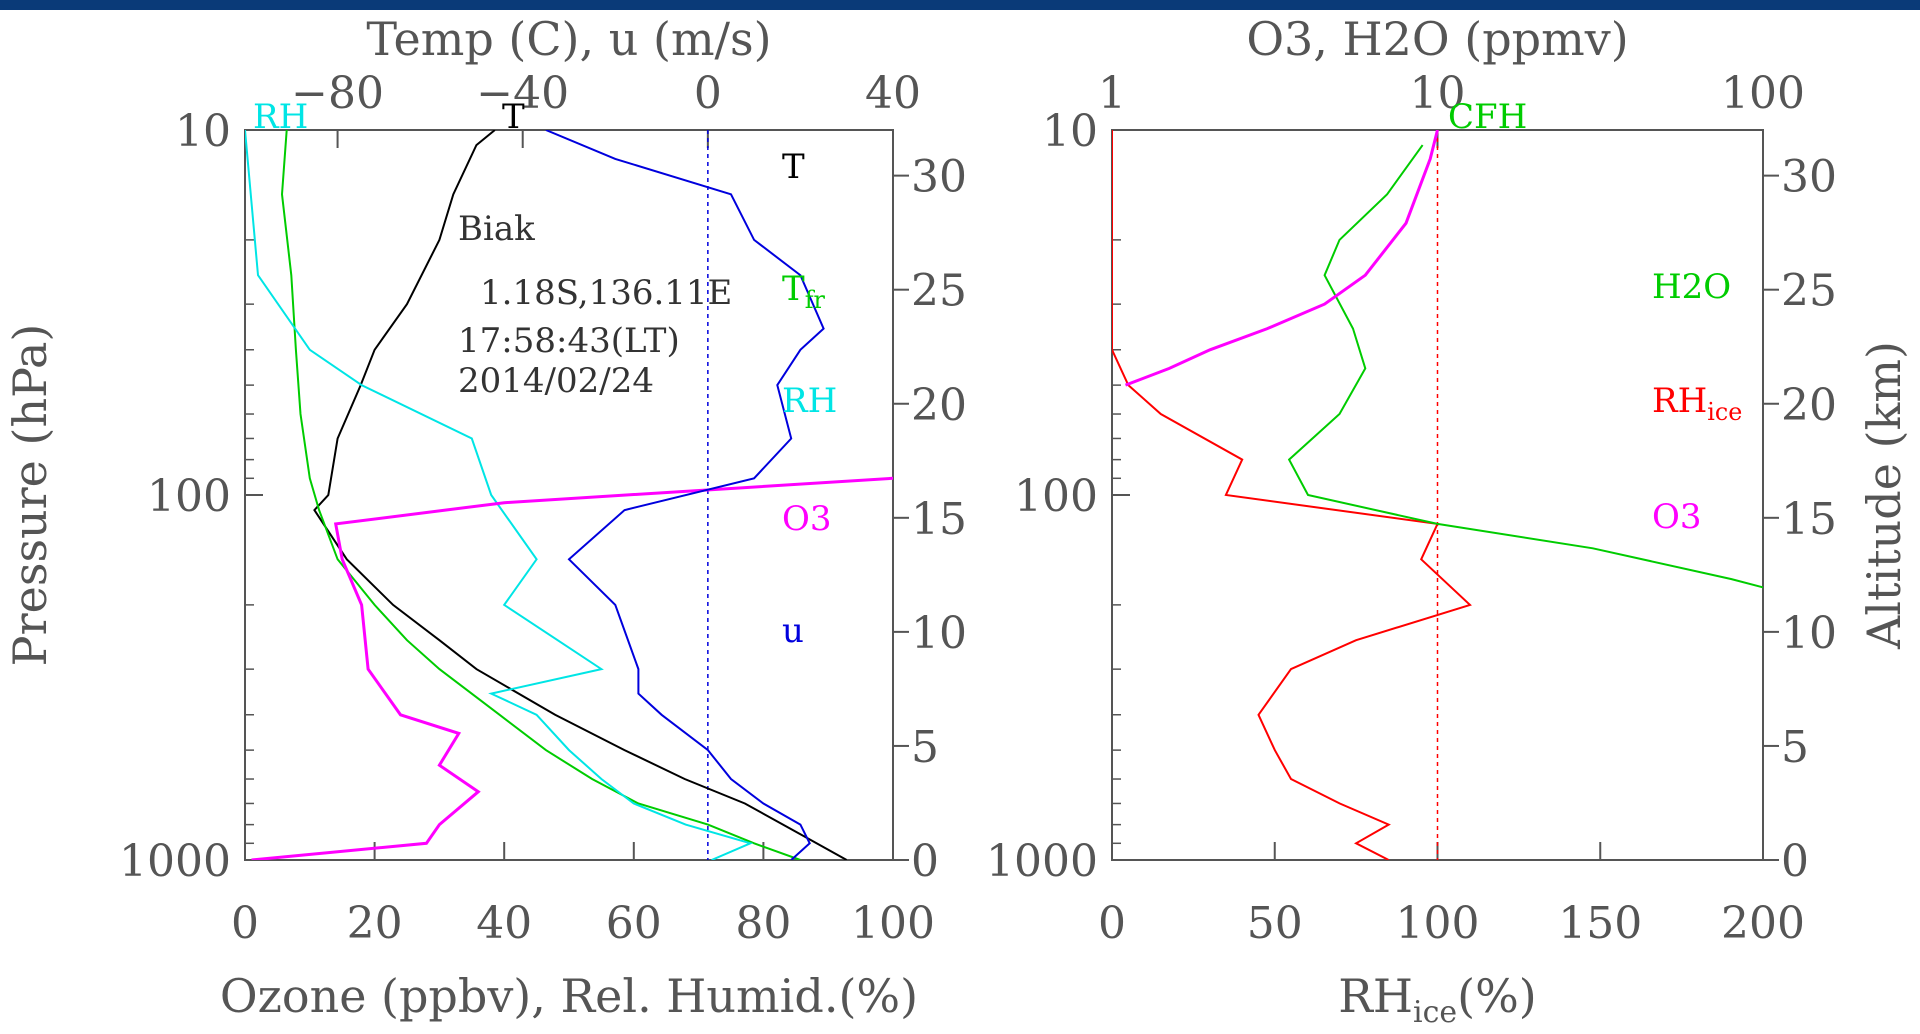 The height and width of the screenshot is (1034, 1920). What do you see at coordinates (1437, 39) in the screenshot?
I see `x-top-axis-title: O3, H2O (ppmv)` at bounding box center [1437, 39].